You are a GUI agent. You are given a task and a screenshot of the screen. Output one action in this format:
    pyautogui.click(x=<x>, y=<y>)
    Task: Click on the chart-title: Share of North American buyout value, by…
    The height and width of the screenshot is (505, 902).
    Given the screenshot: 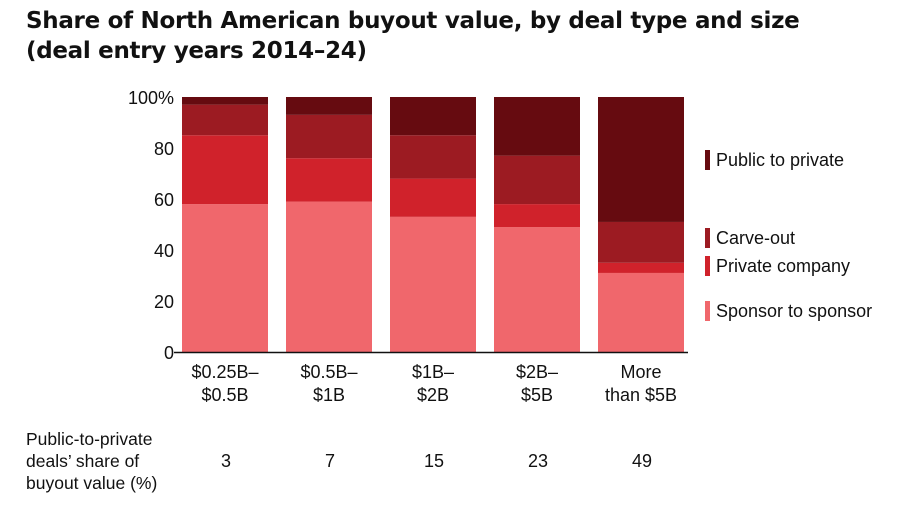 What is the action you would take?
    pyautogui.click(x=413, y=36)
    